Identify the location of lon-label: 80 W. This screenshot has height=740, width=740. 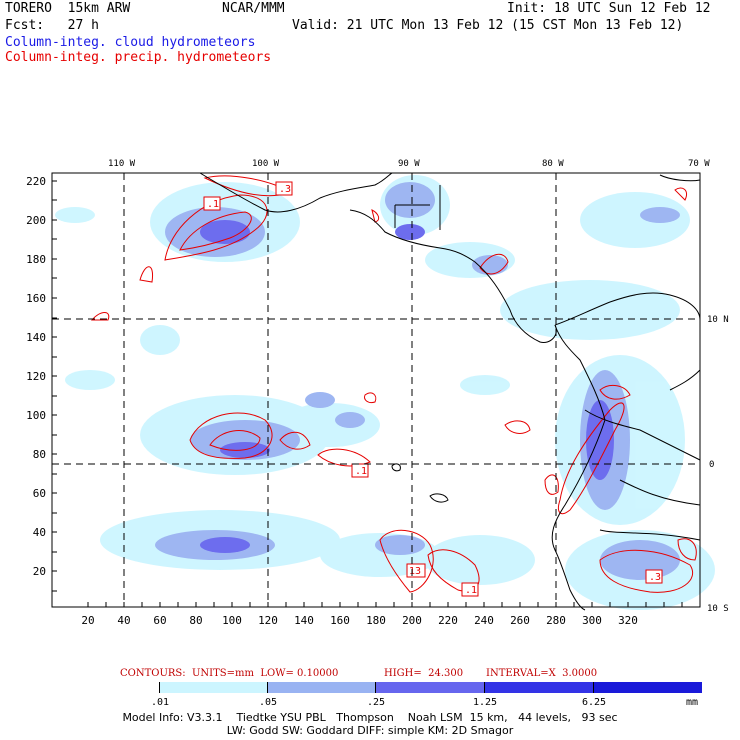
(553, 164).